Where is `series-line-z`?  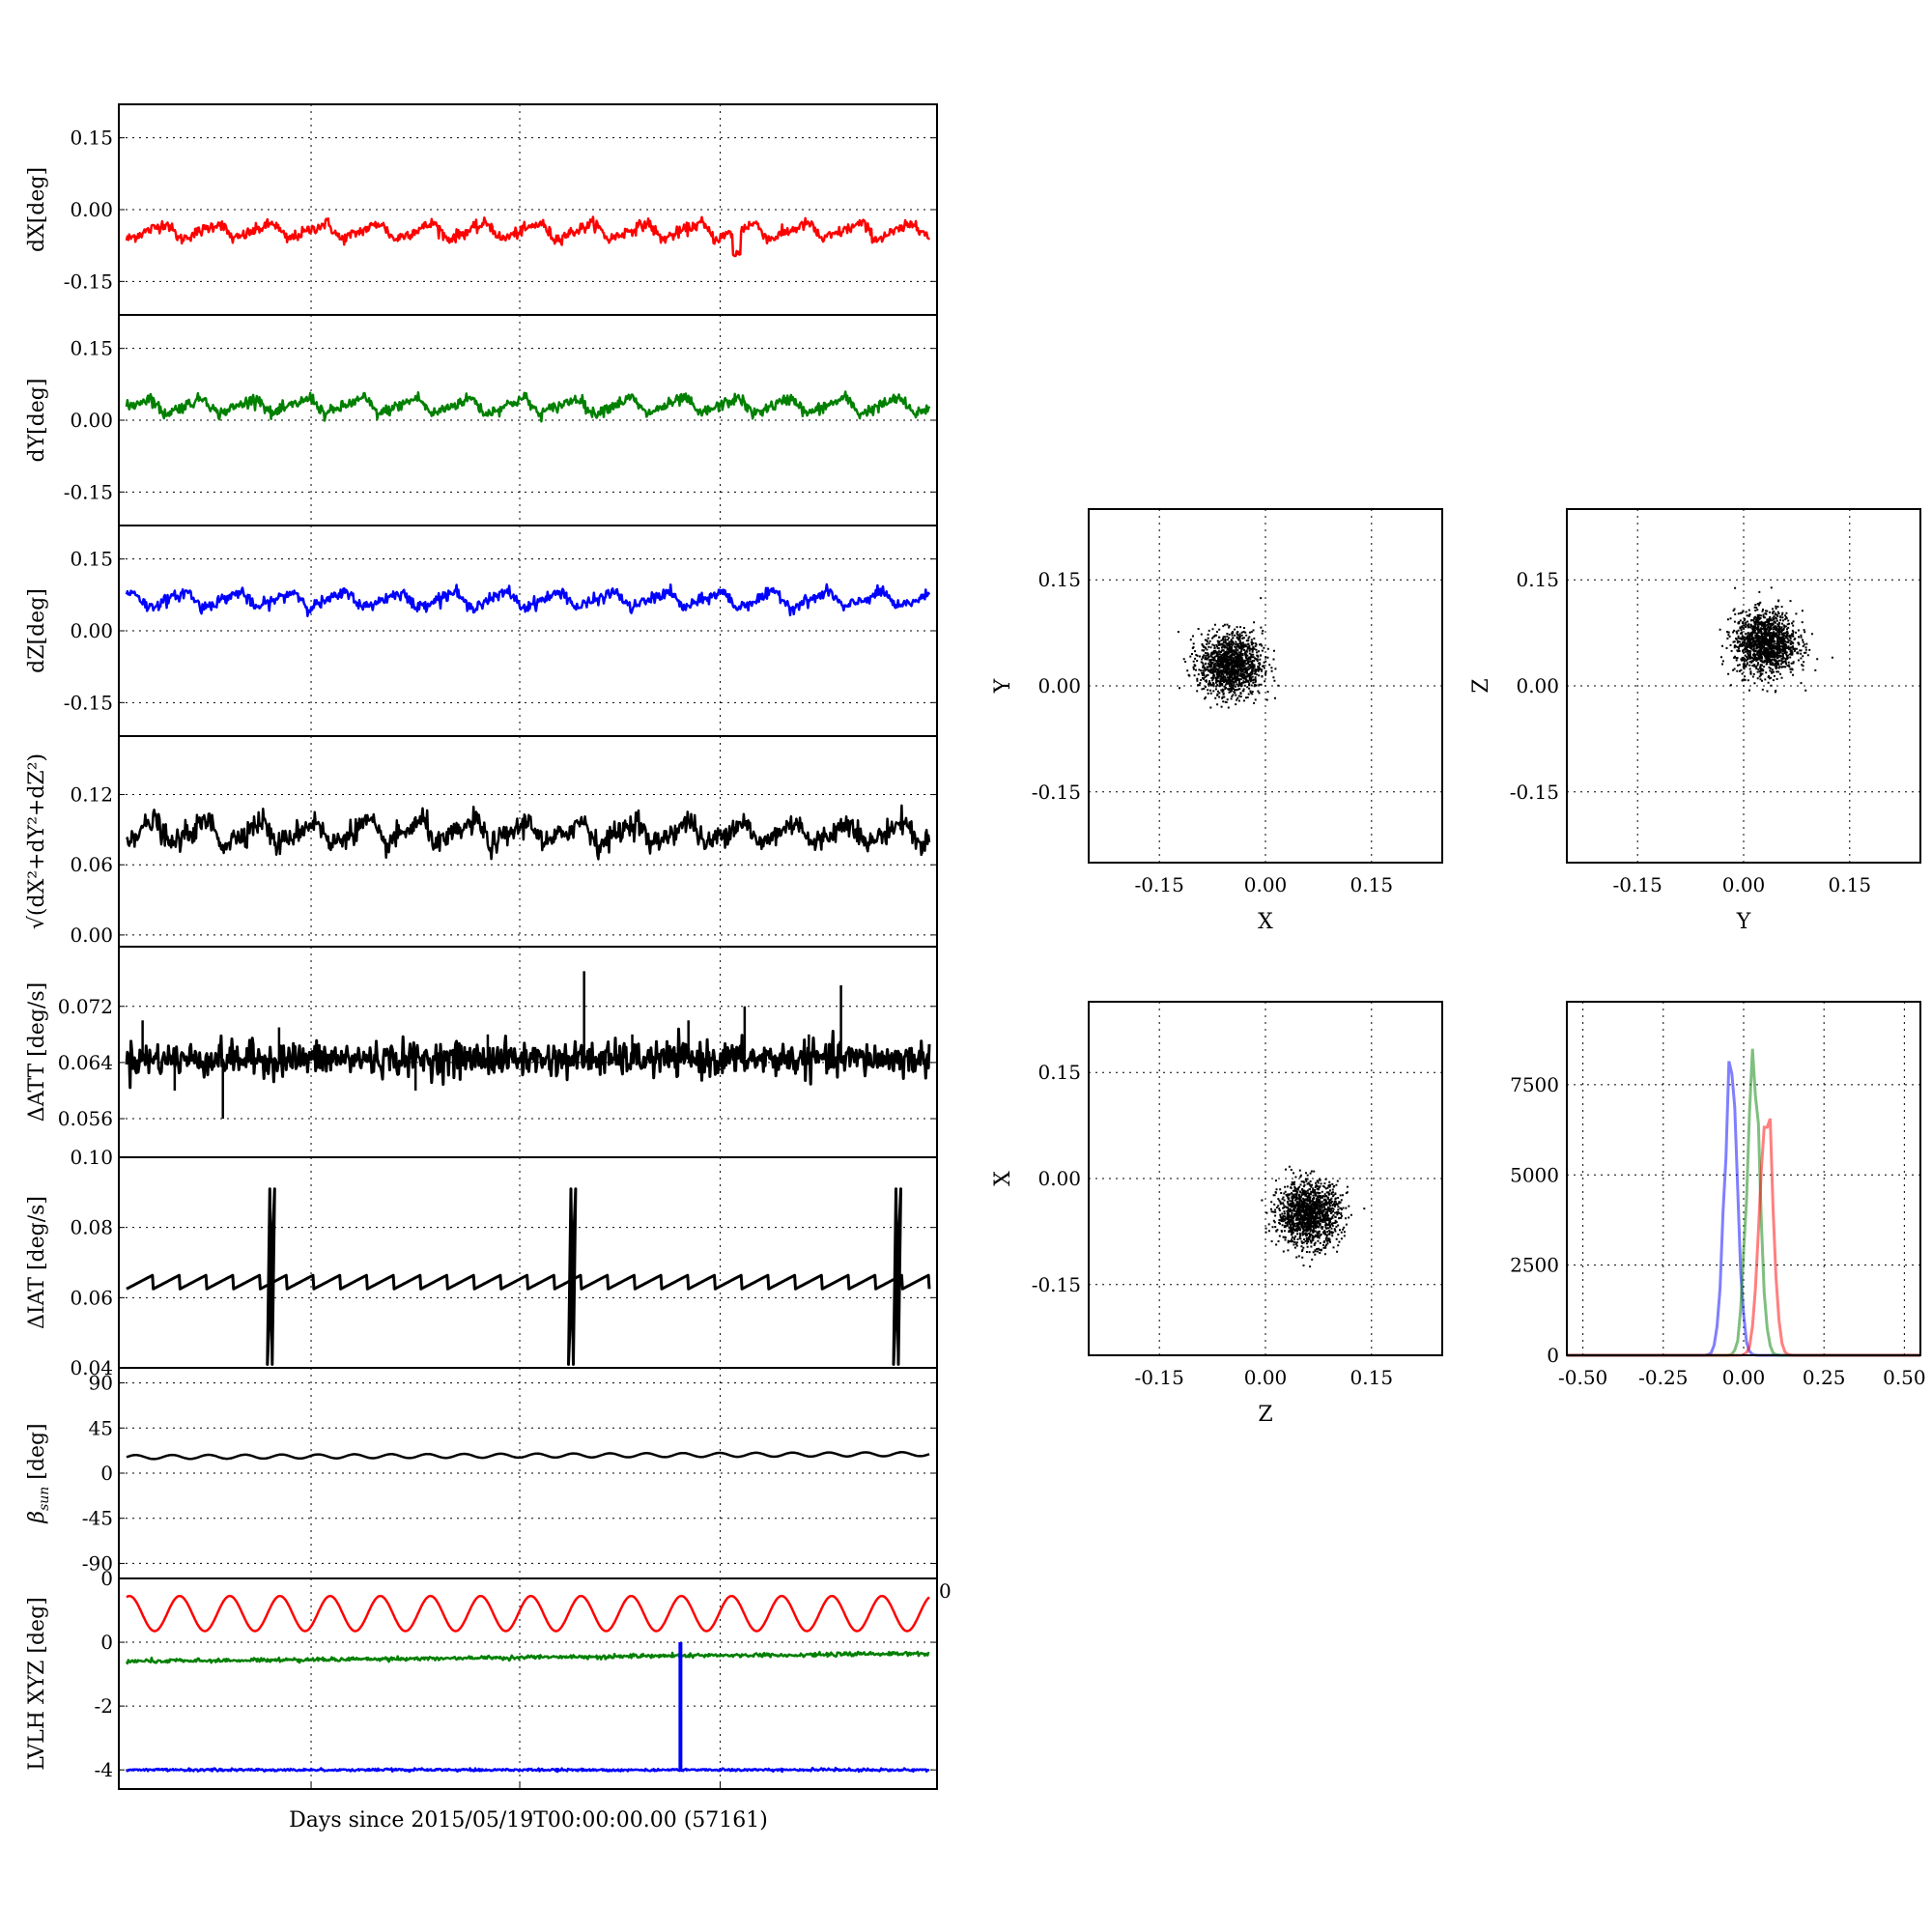
series-line-z is located at coordinates (528, 1770).